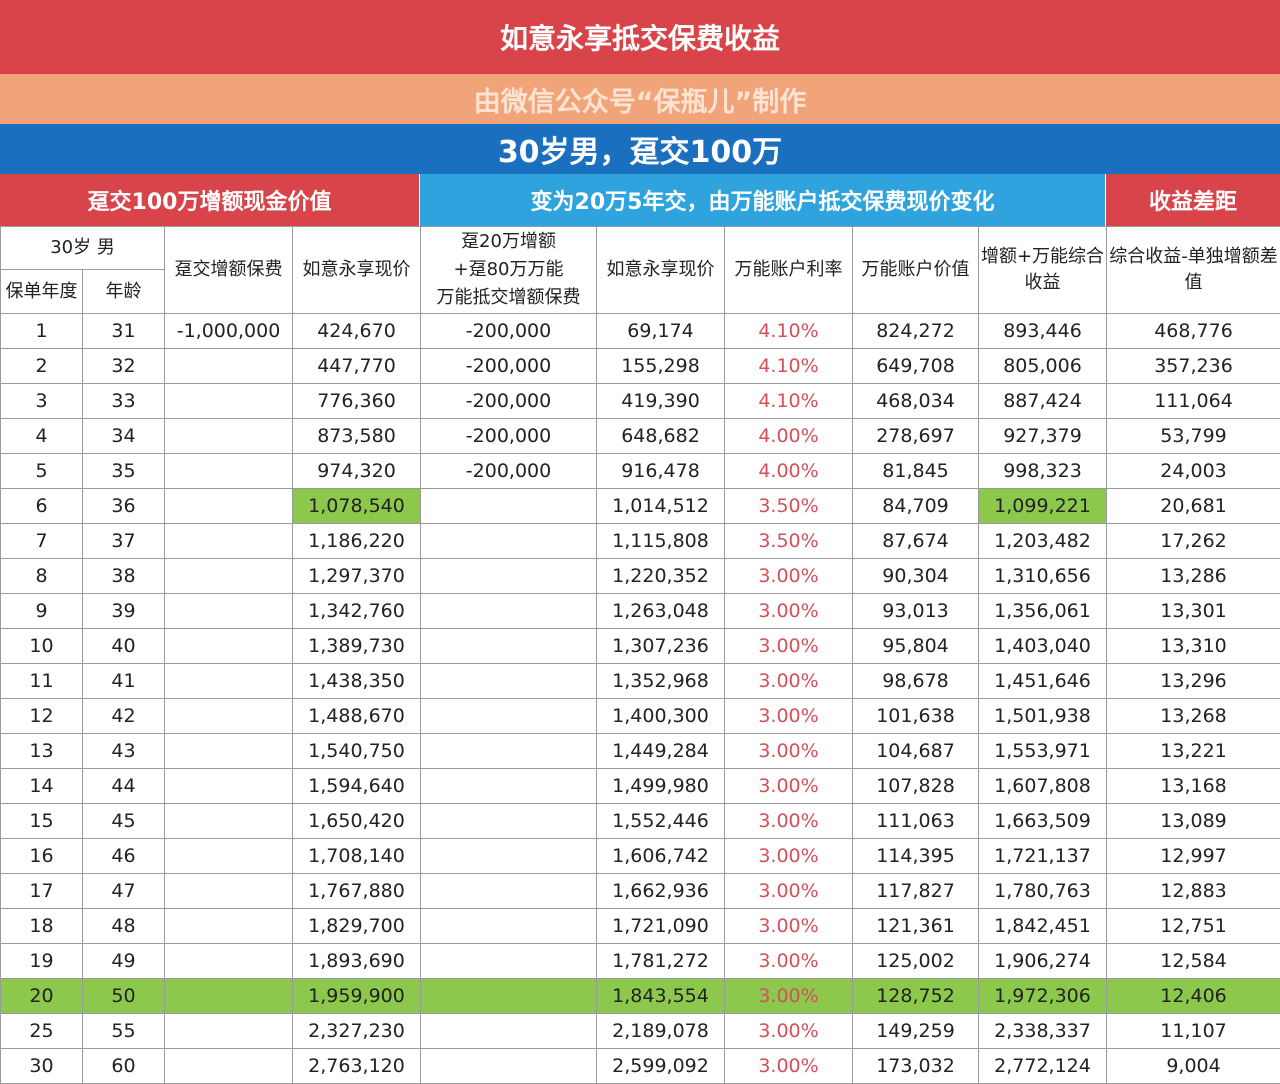 The width and height of the screenshot is (1280, 1084). Describe the element at coordinates (357, 506) in the screenshot. I see `cell-ruyi-cash-value: 1,078,540` at that location.